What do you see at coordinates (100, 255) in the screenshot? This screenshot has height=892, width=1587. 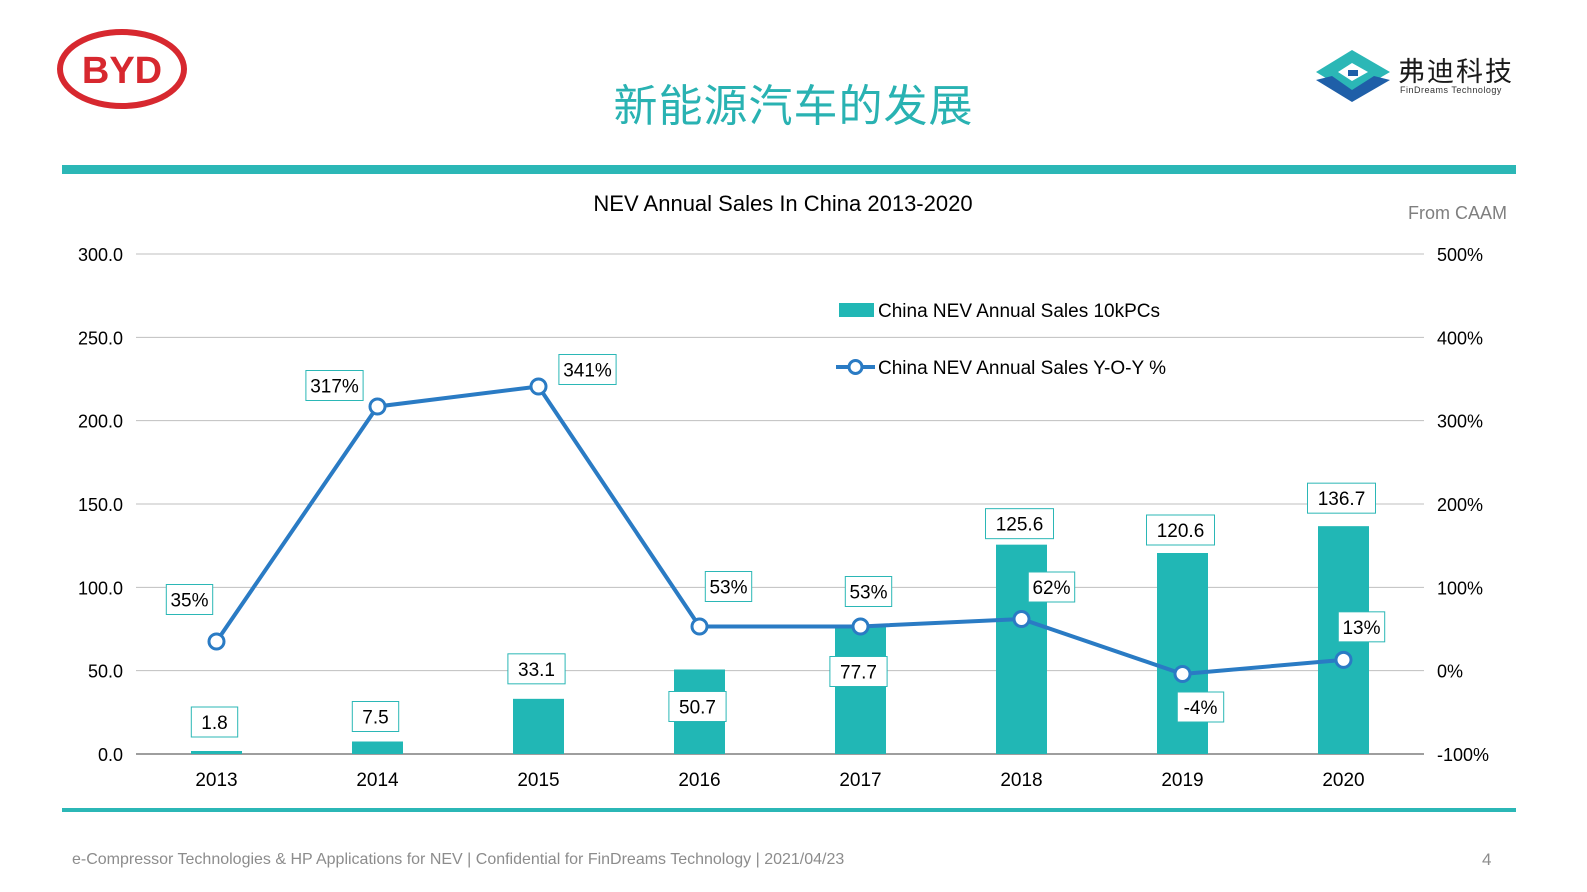 I see `y-left-tick-label: 300.0` at bounding box center [100, 255].